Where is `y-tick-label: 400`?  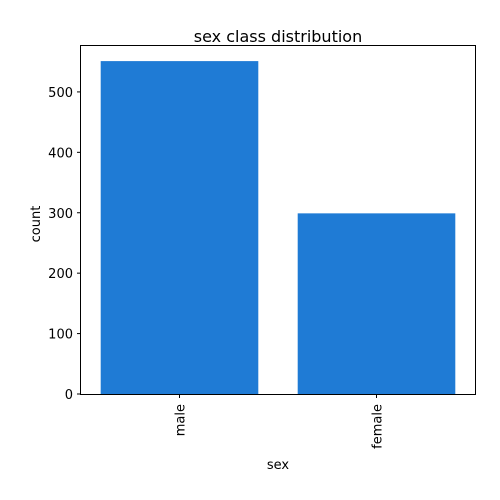 y-tick-label: 400 is located at coordinates (60, 153).